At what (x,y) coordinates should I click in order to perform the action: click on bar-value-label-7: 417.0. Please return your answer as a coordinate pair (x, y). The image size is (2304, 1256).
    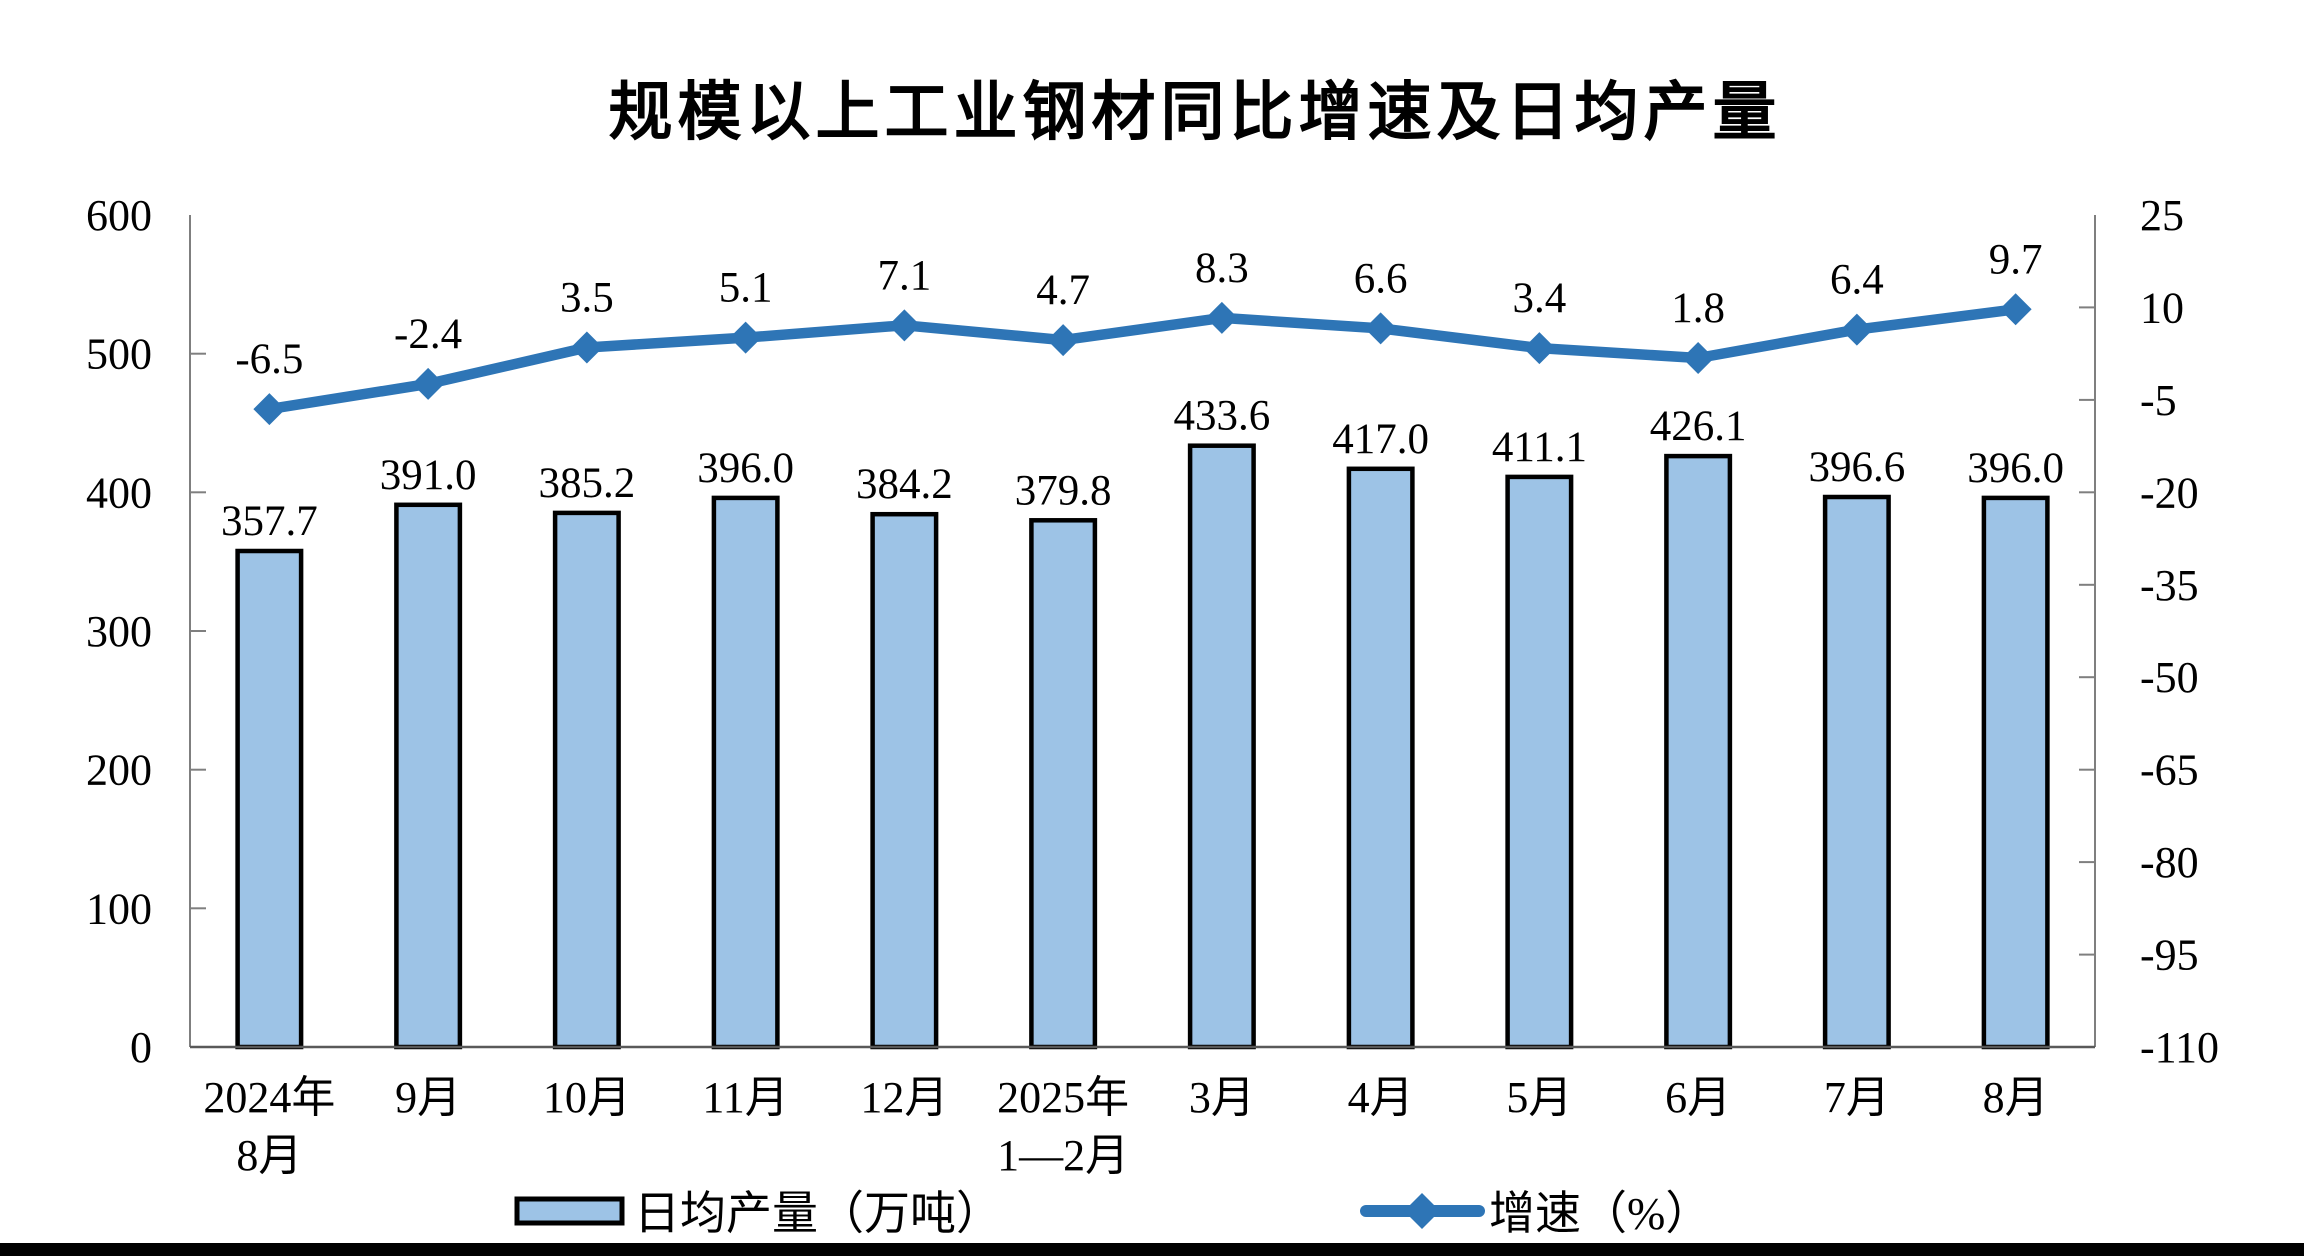
    Looking at the image, I should click on (1380, 439).